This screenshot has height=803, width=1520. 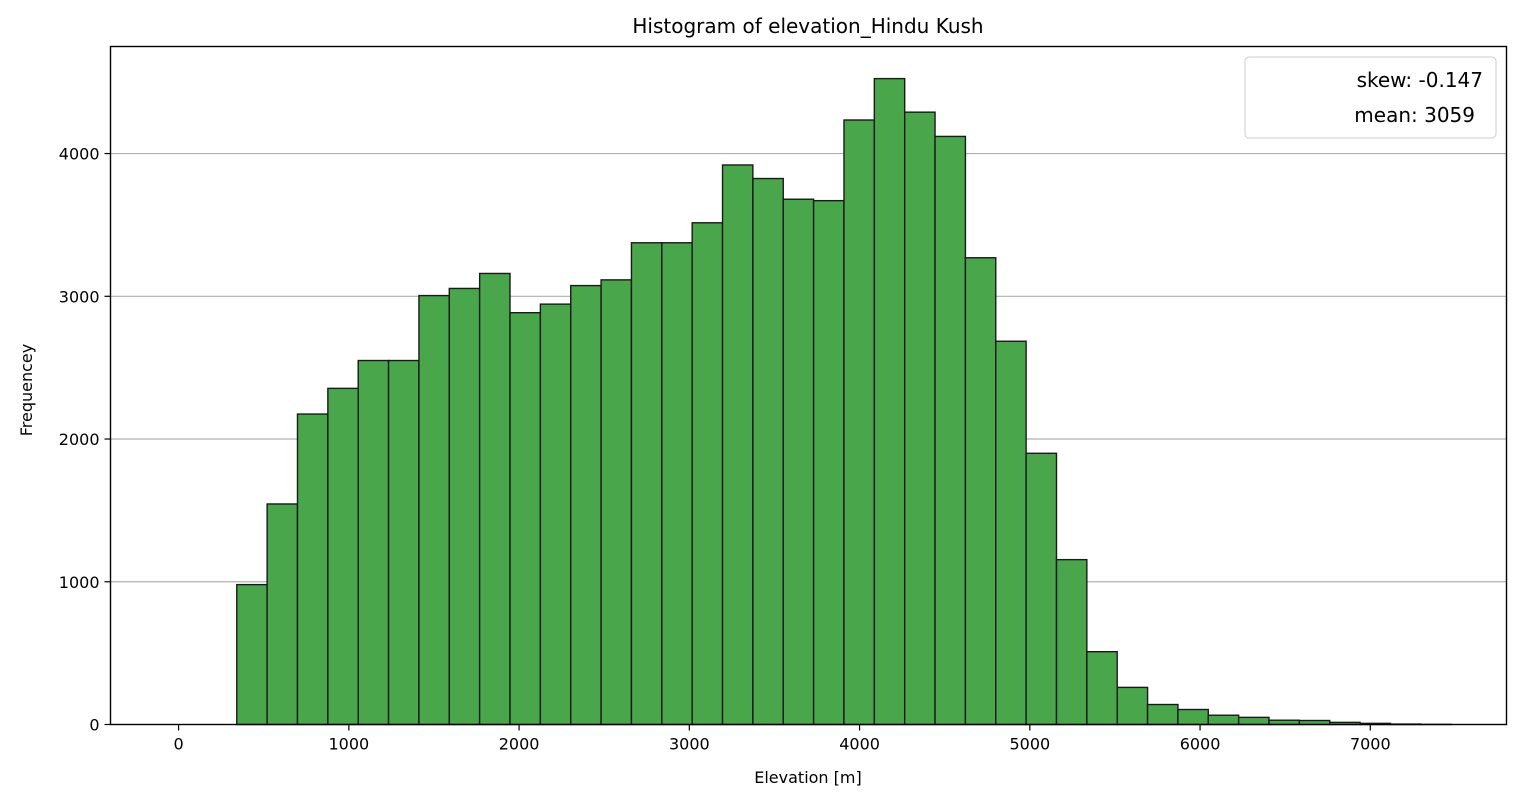 I want to click on y-axis-ticks: 0 1000 2000 3000 4000, so click(x=85, y=440).